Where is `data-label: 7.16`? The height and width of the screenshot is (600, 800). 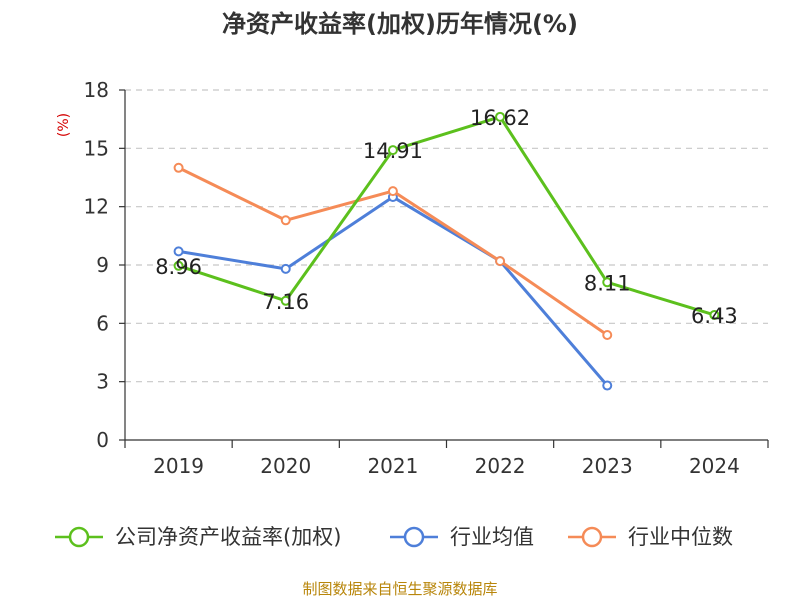 data-label: 7.16 is located at coordinates (285, 302).